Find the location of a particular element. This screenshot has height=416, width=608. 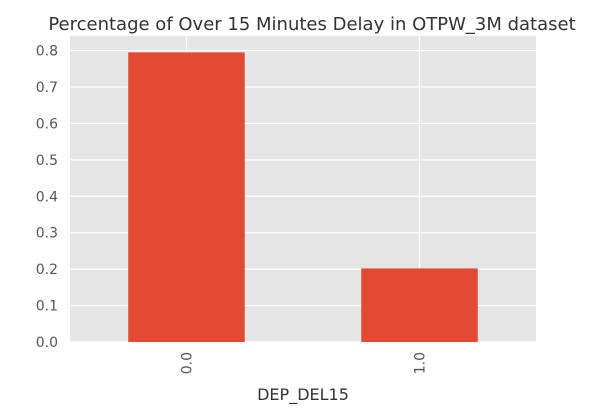

y-axis-ticks: 0.0 0.1 0.2 0.3 0.4 0.5 0.6 0.7 0.8 is located at coordinates (47, 197).